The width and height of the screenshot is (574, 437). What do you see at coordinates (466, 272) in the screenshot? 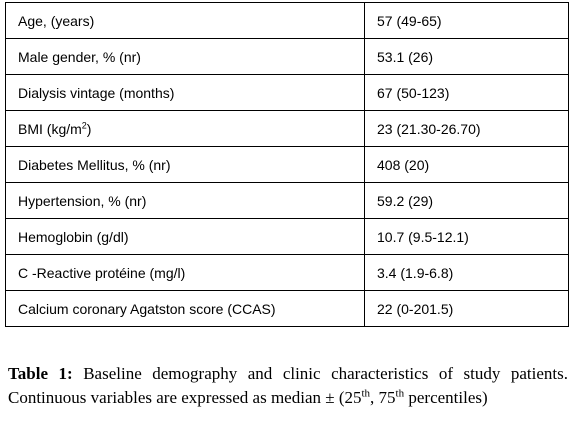
I see `row-value: 3.4 (1.9-6.8)` at bounding box center [466, 272].